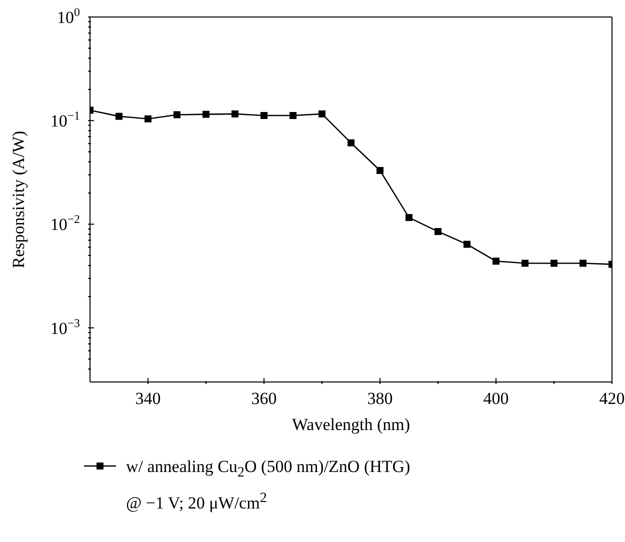 This screenshot has width=625, height=542. I want to click on x-tick-label: 420, so click(612, 398).